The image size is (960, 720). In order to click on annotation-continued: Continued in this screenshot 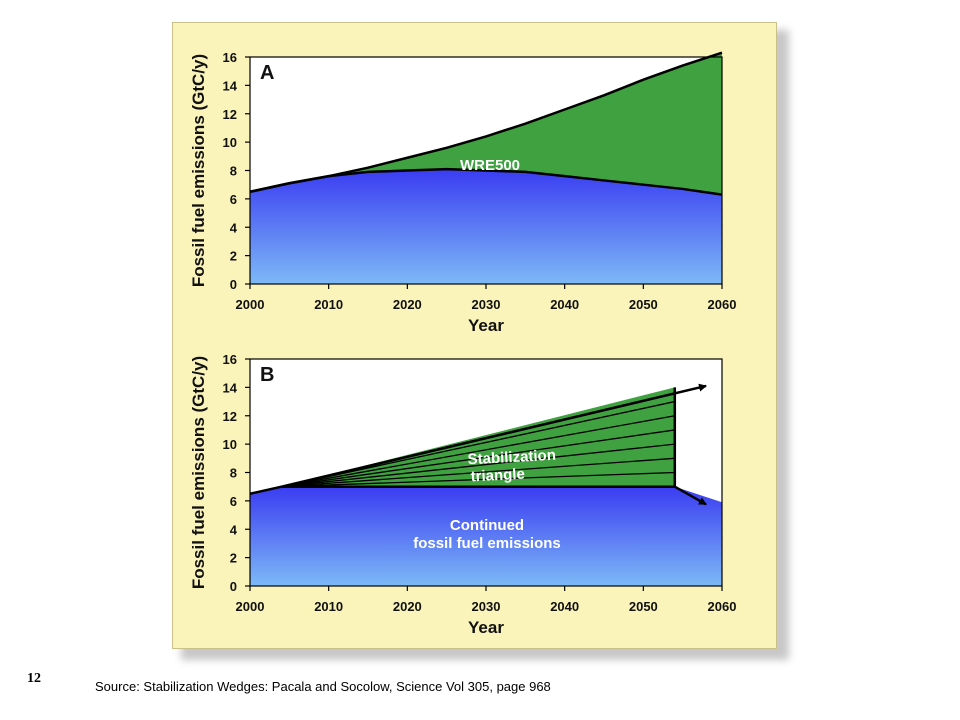, I will do `click(487, 525)`.